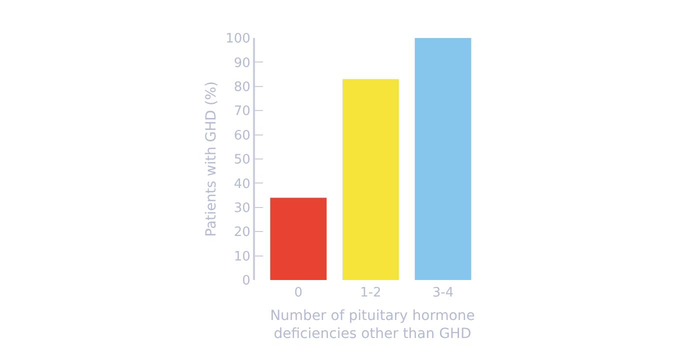  I want to click on y-tick-label: 0, so click(246, 281).